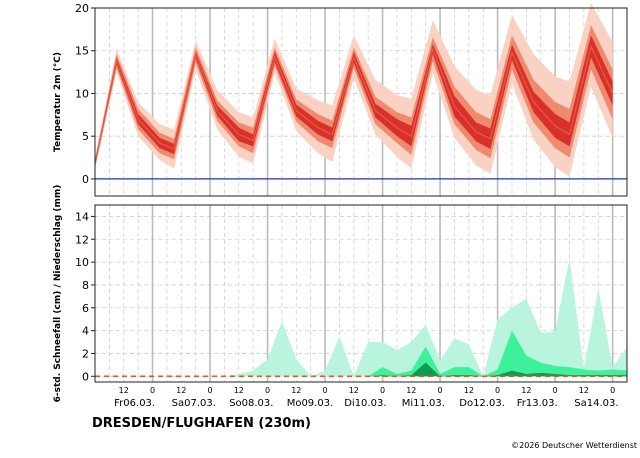 Image resolution: width=640 pixels, height=458 pixels. I want to click on y-tick-label: 2, so click(85, 353).